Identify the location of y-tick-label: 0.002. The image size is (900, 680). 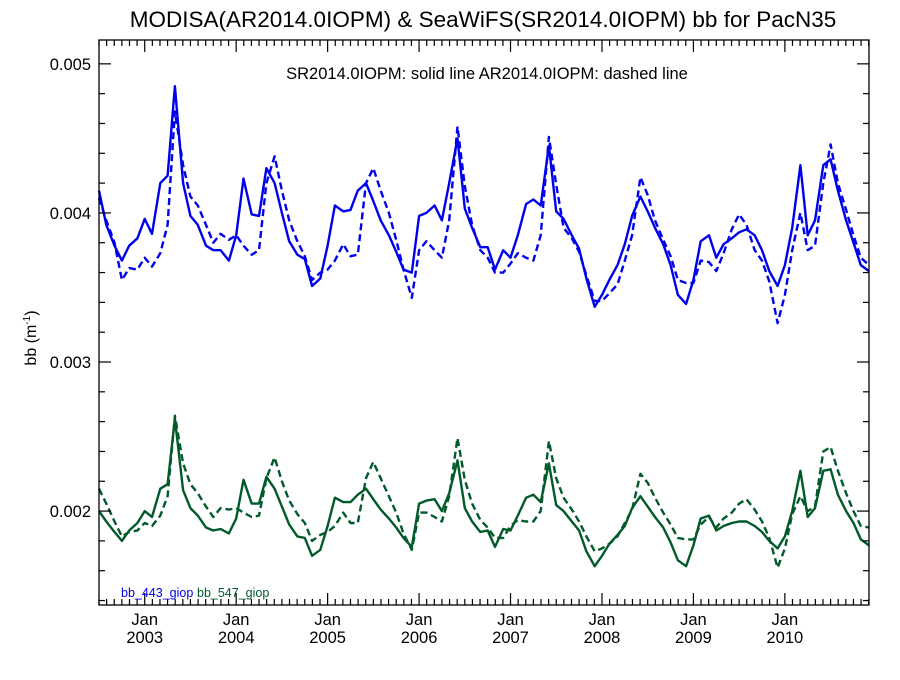
(70, 512).